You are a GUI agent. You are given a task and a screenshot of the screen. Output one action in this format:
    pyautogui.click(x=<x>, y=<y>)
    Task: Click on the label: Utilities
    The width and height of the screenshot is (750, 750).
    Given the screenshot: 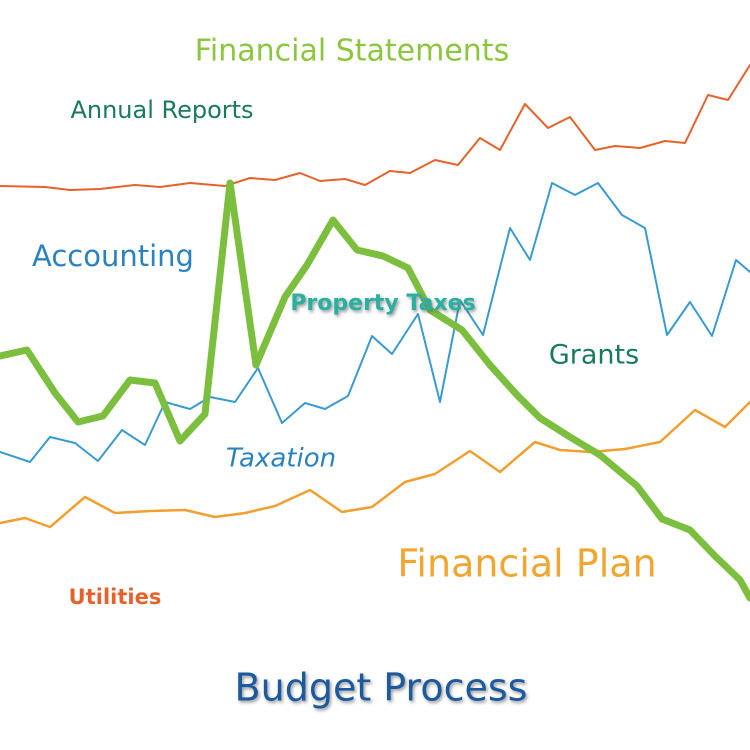 What is the action you would take?
    pyautogui.click(x=115, y=597)
    